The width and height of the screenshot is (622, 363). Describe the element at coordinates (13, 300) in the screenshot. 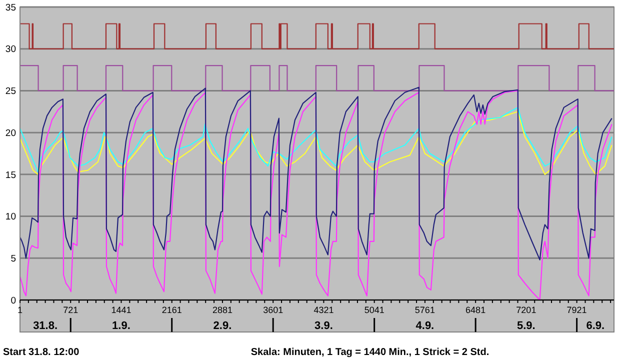

I see `y-tick-label: 0` at that location.